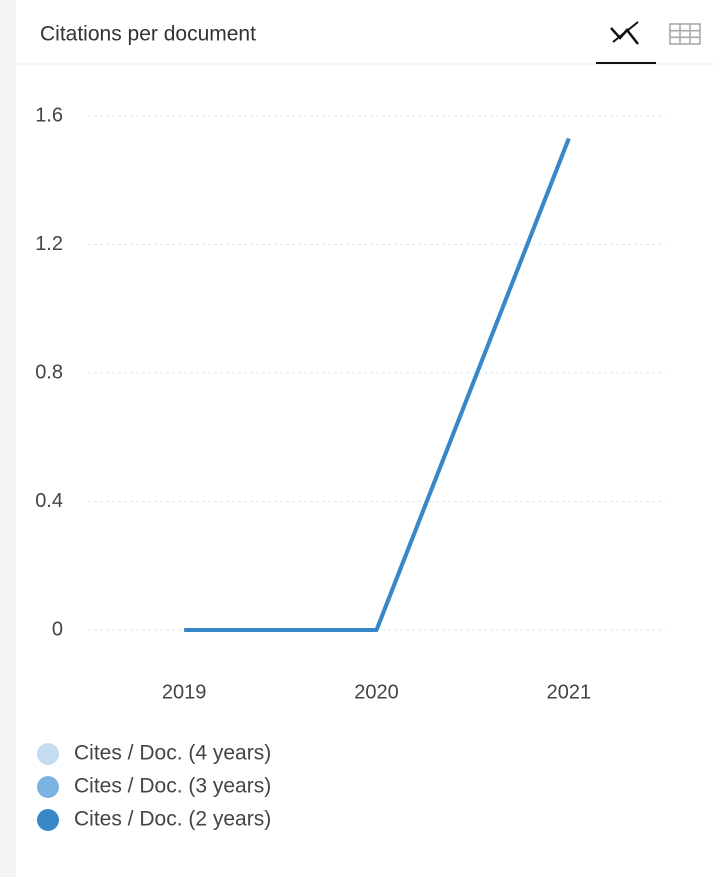 The height and width of the screenshot is (877, 715). I want to click on chart-view-button, so click(626, 42).